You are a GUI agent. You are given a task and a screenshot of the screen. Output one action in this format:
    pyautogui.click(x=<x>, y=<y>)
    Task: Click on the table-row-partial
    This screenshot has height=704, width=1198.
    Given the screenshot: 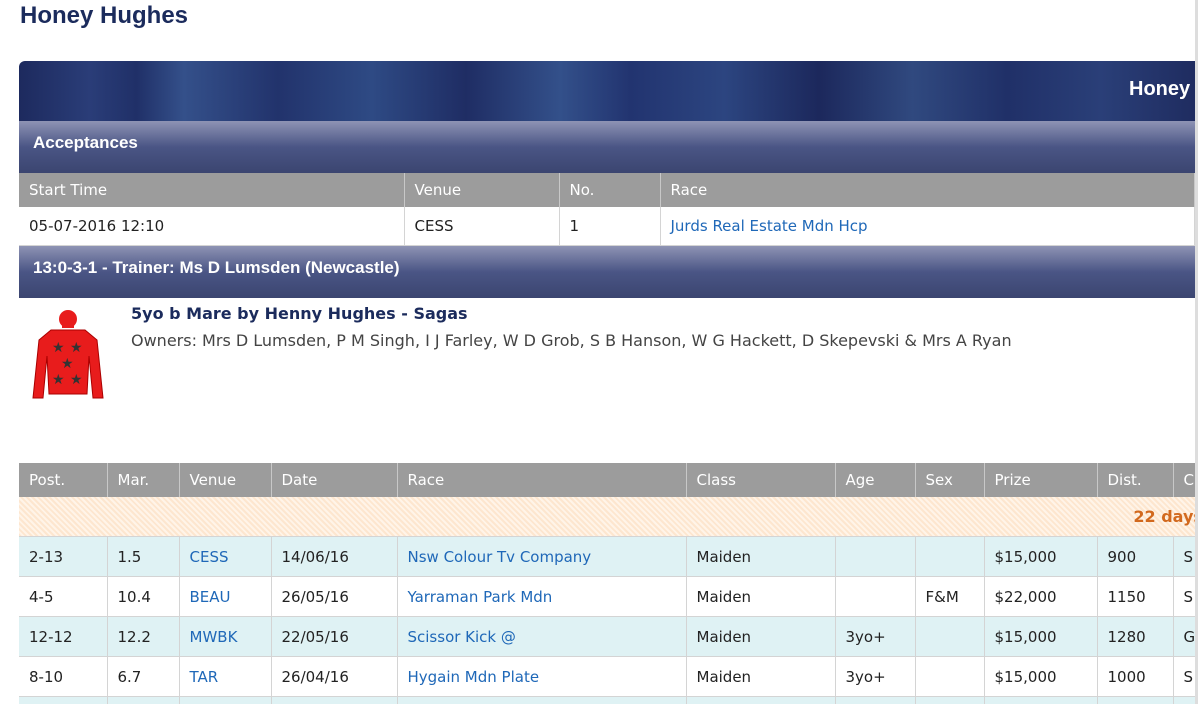 What is the action you would take?
    pyautogui.click(x=607, y=700)
    